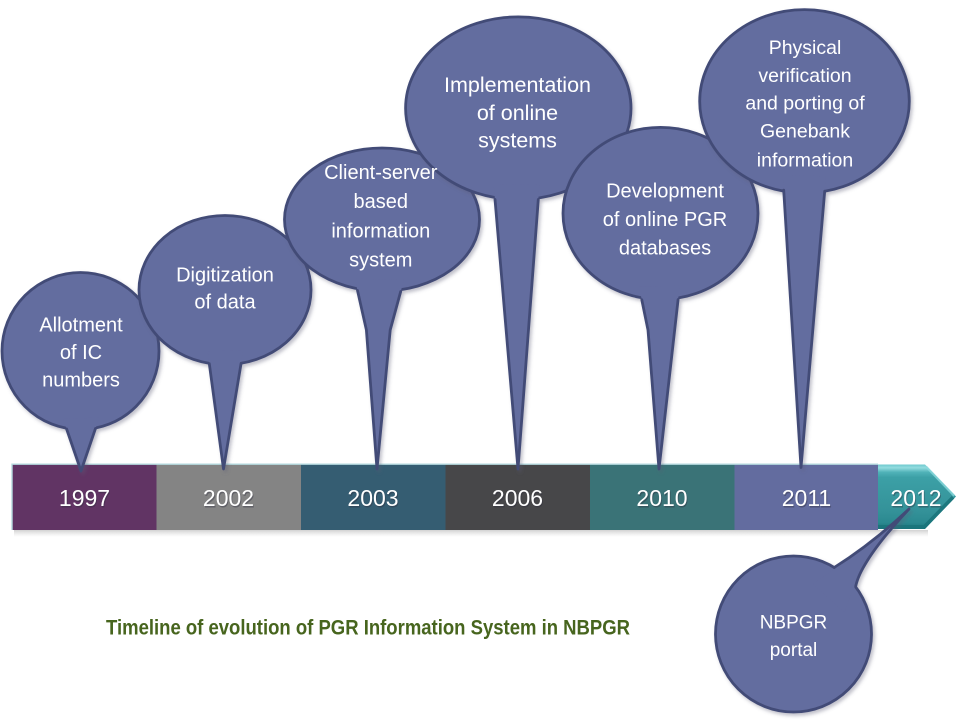 This screenshot has width=960, height=720. Describe the element at coordinates (805, 132) in the screenshot. I see `svg-text: Genebank` at that location.